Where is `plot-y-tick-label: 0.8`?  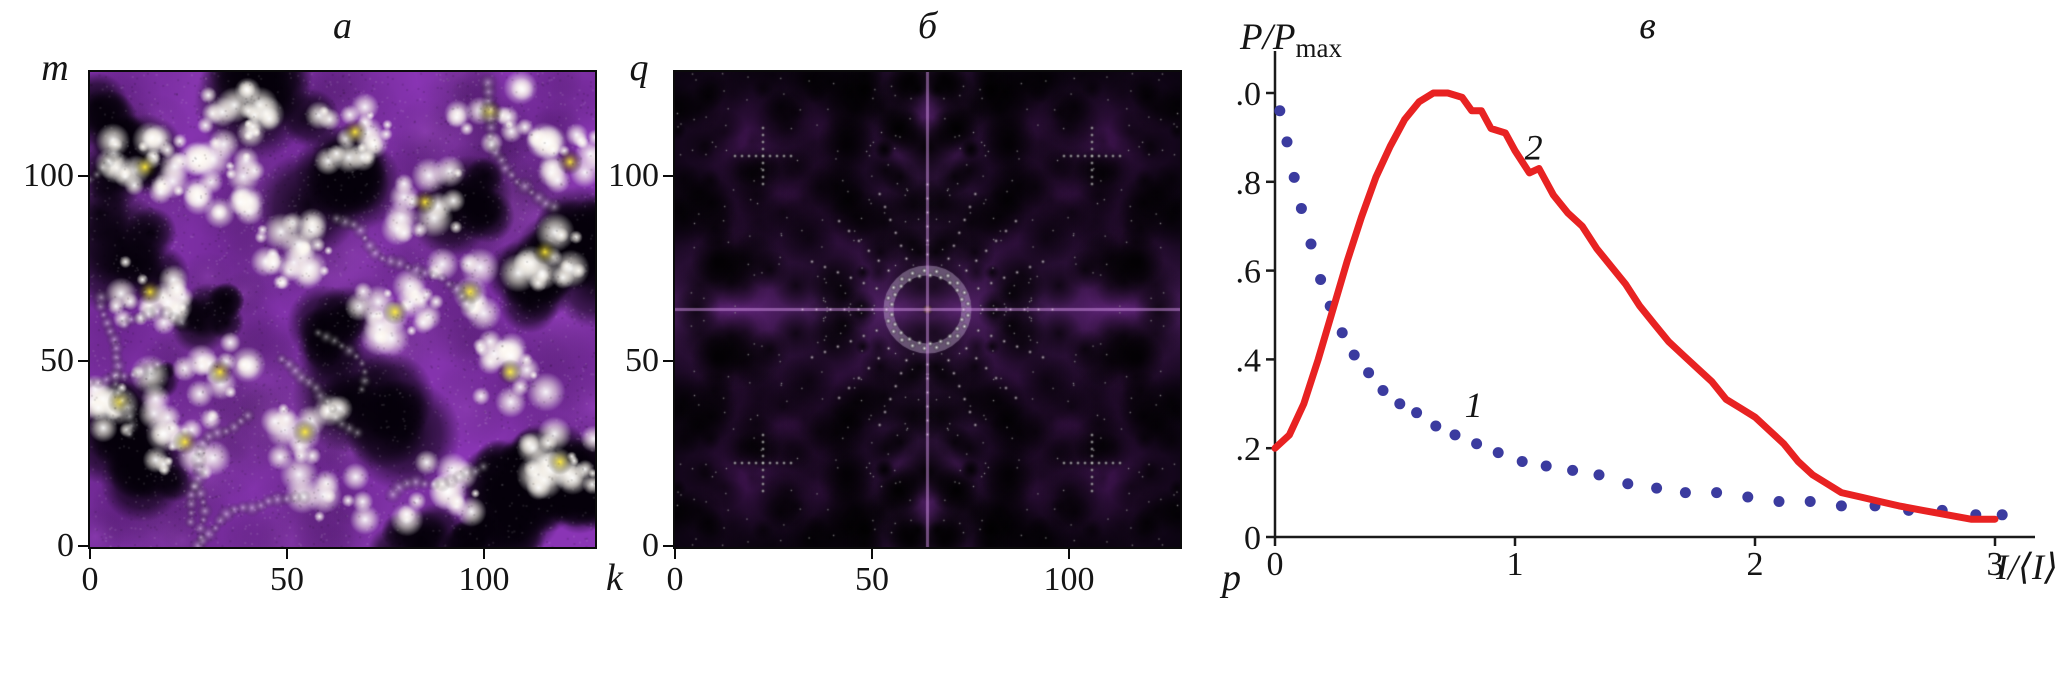 plot-y-tick-label: 0.8 is located at coordinates (1248, 183).